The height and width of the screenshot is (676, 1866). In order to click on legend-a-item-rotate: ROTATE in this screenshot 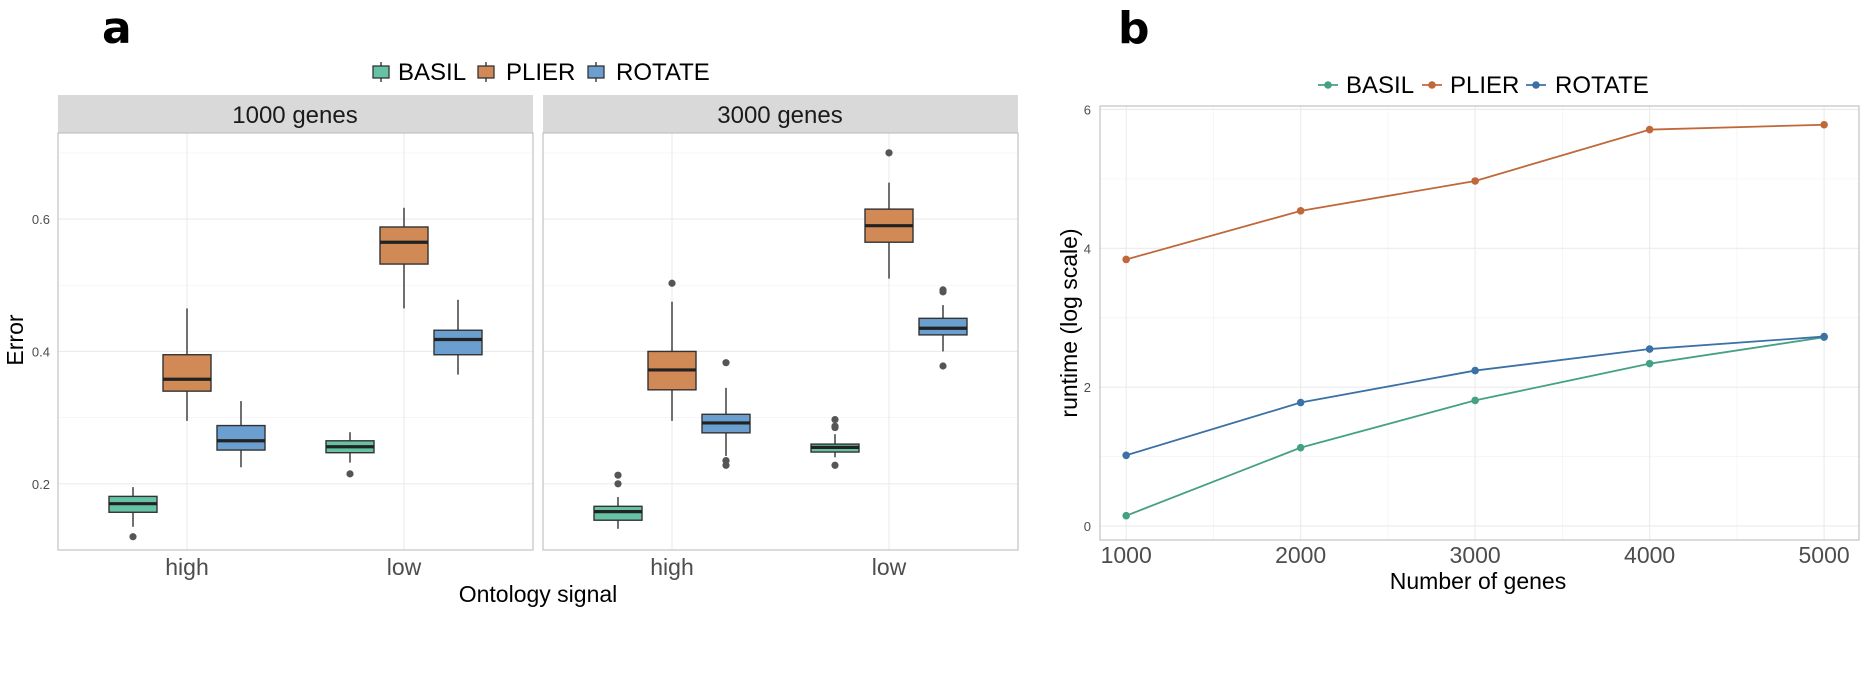, I will do `click(648, 72)`.